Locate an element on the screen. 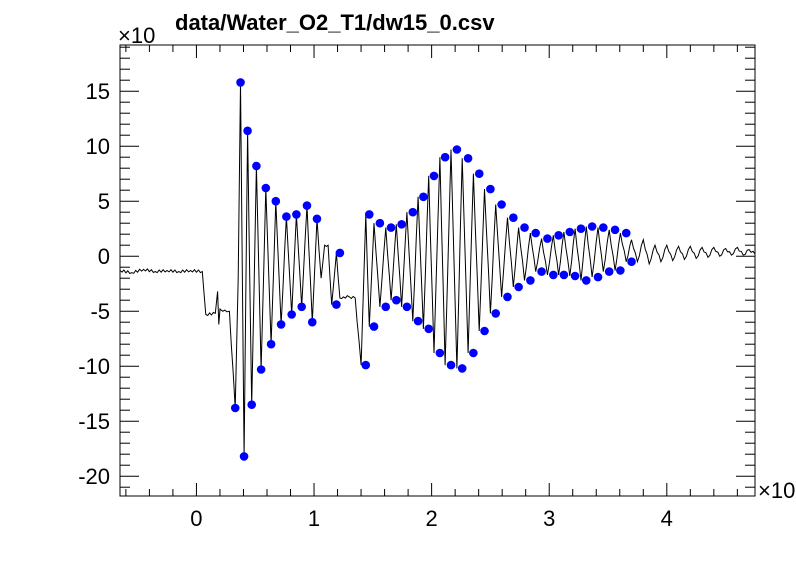  y-tick-label: -5 is located at coordinates (100, 311).